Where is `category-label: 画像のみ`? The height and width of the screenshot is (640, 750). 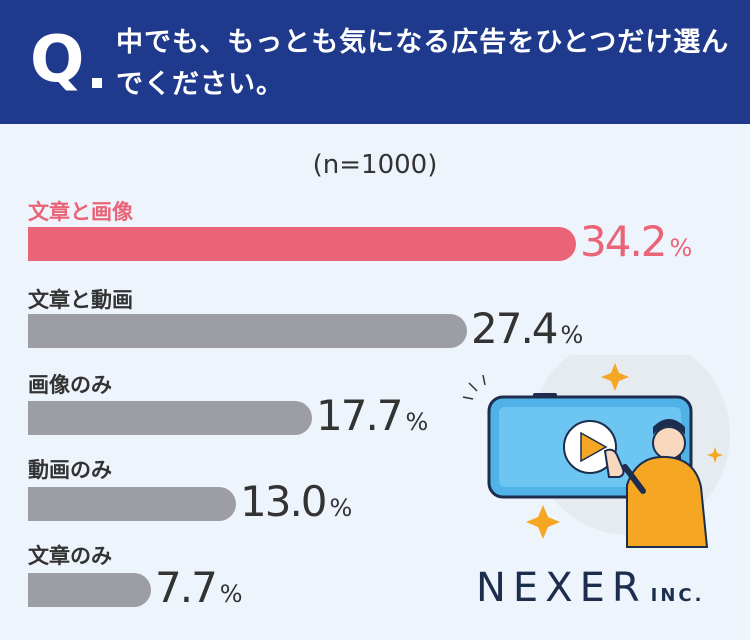 category-label: 画像のみ is located at coordinates (70, 385).